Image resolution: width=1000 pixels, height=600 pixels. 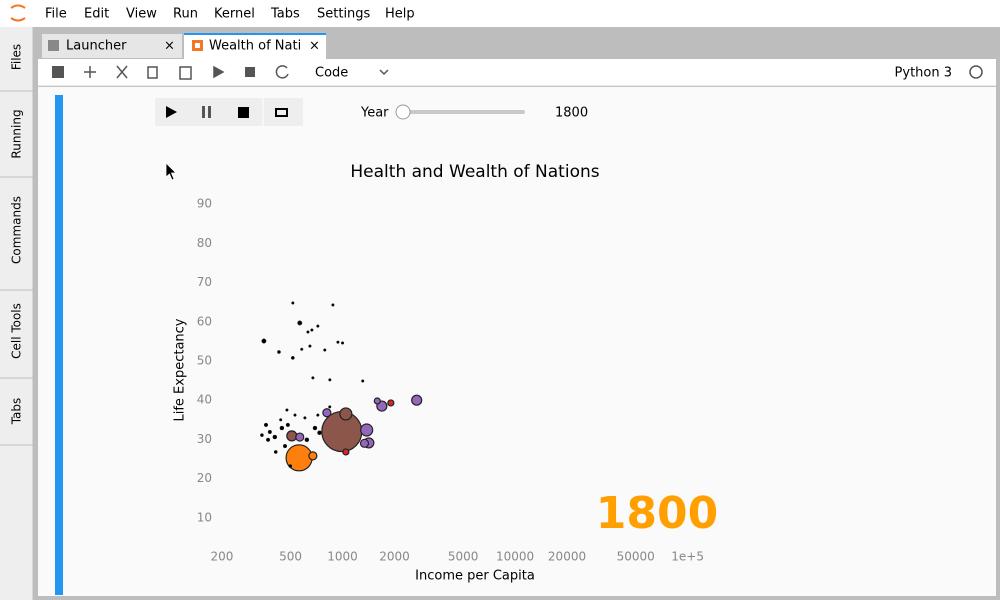 I want to click on sidebar-tab: Running, so click(x=17, y=133).